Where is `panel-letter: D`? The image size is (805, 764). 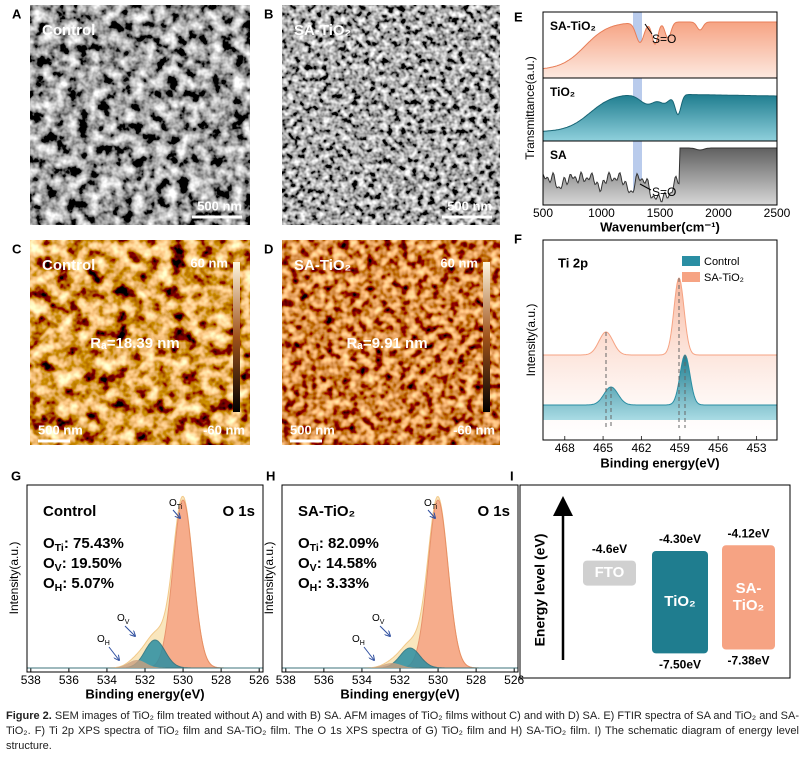
panel-letter: D is located at coordinates (268, 248).